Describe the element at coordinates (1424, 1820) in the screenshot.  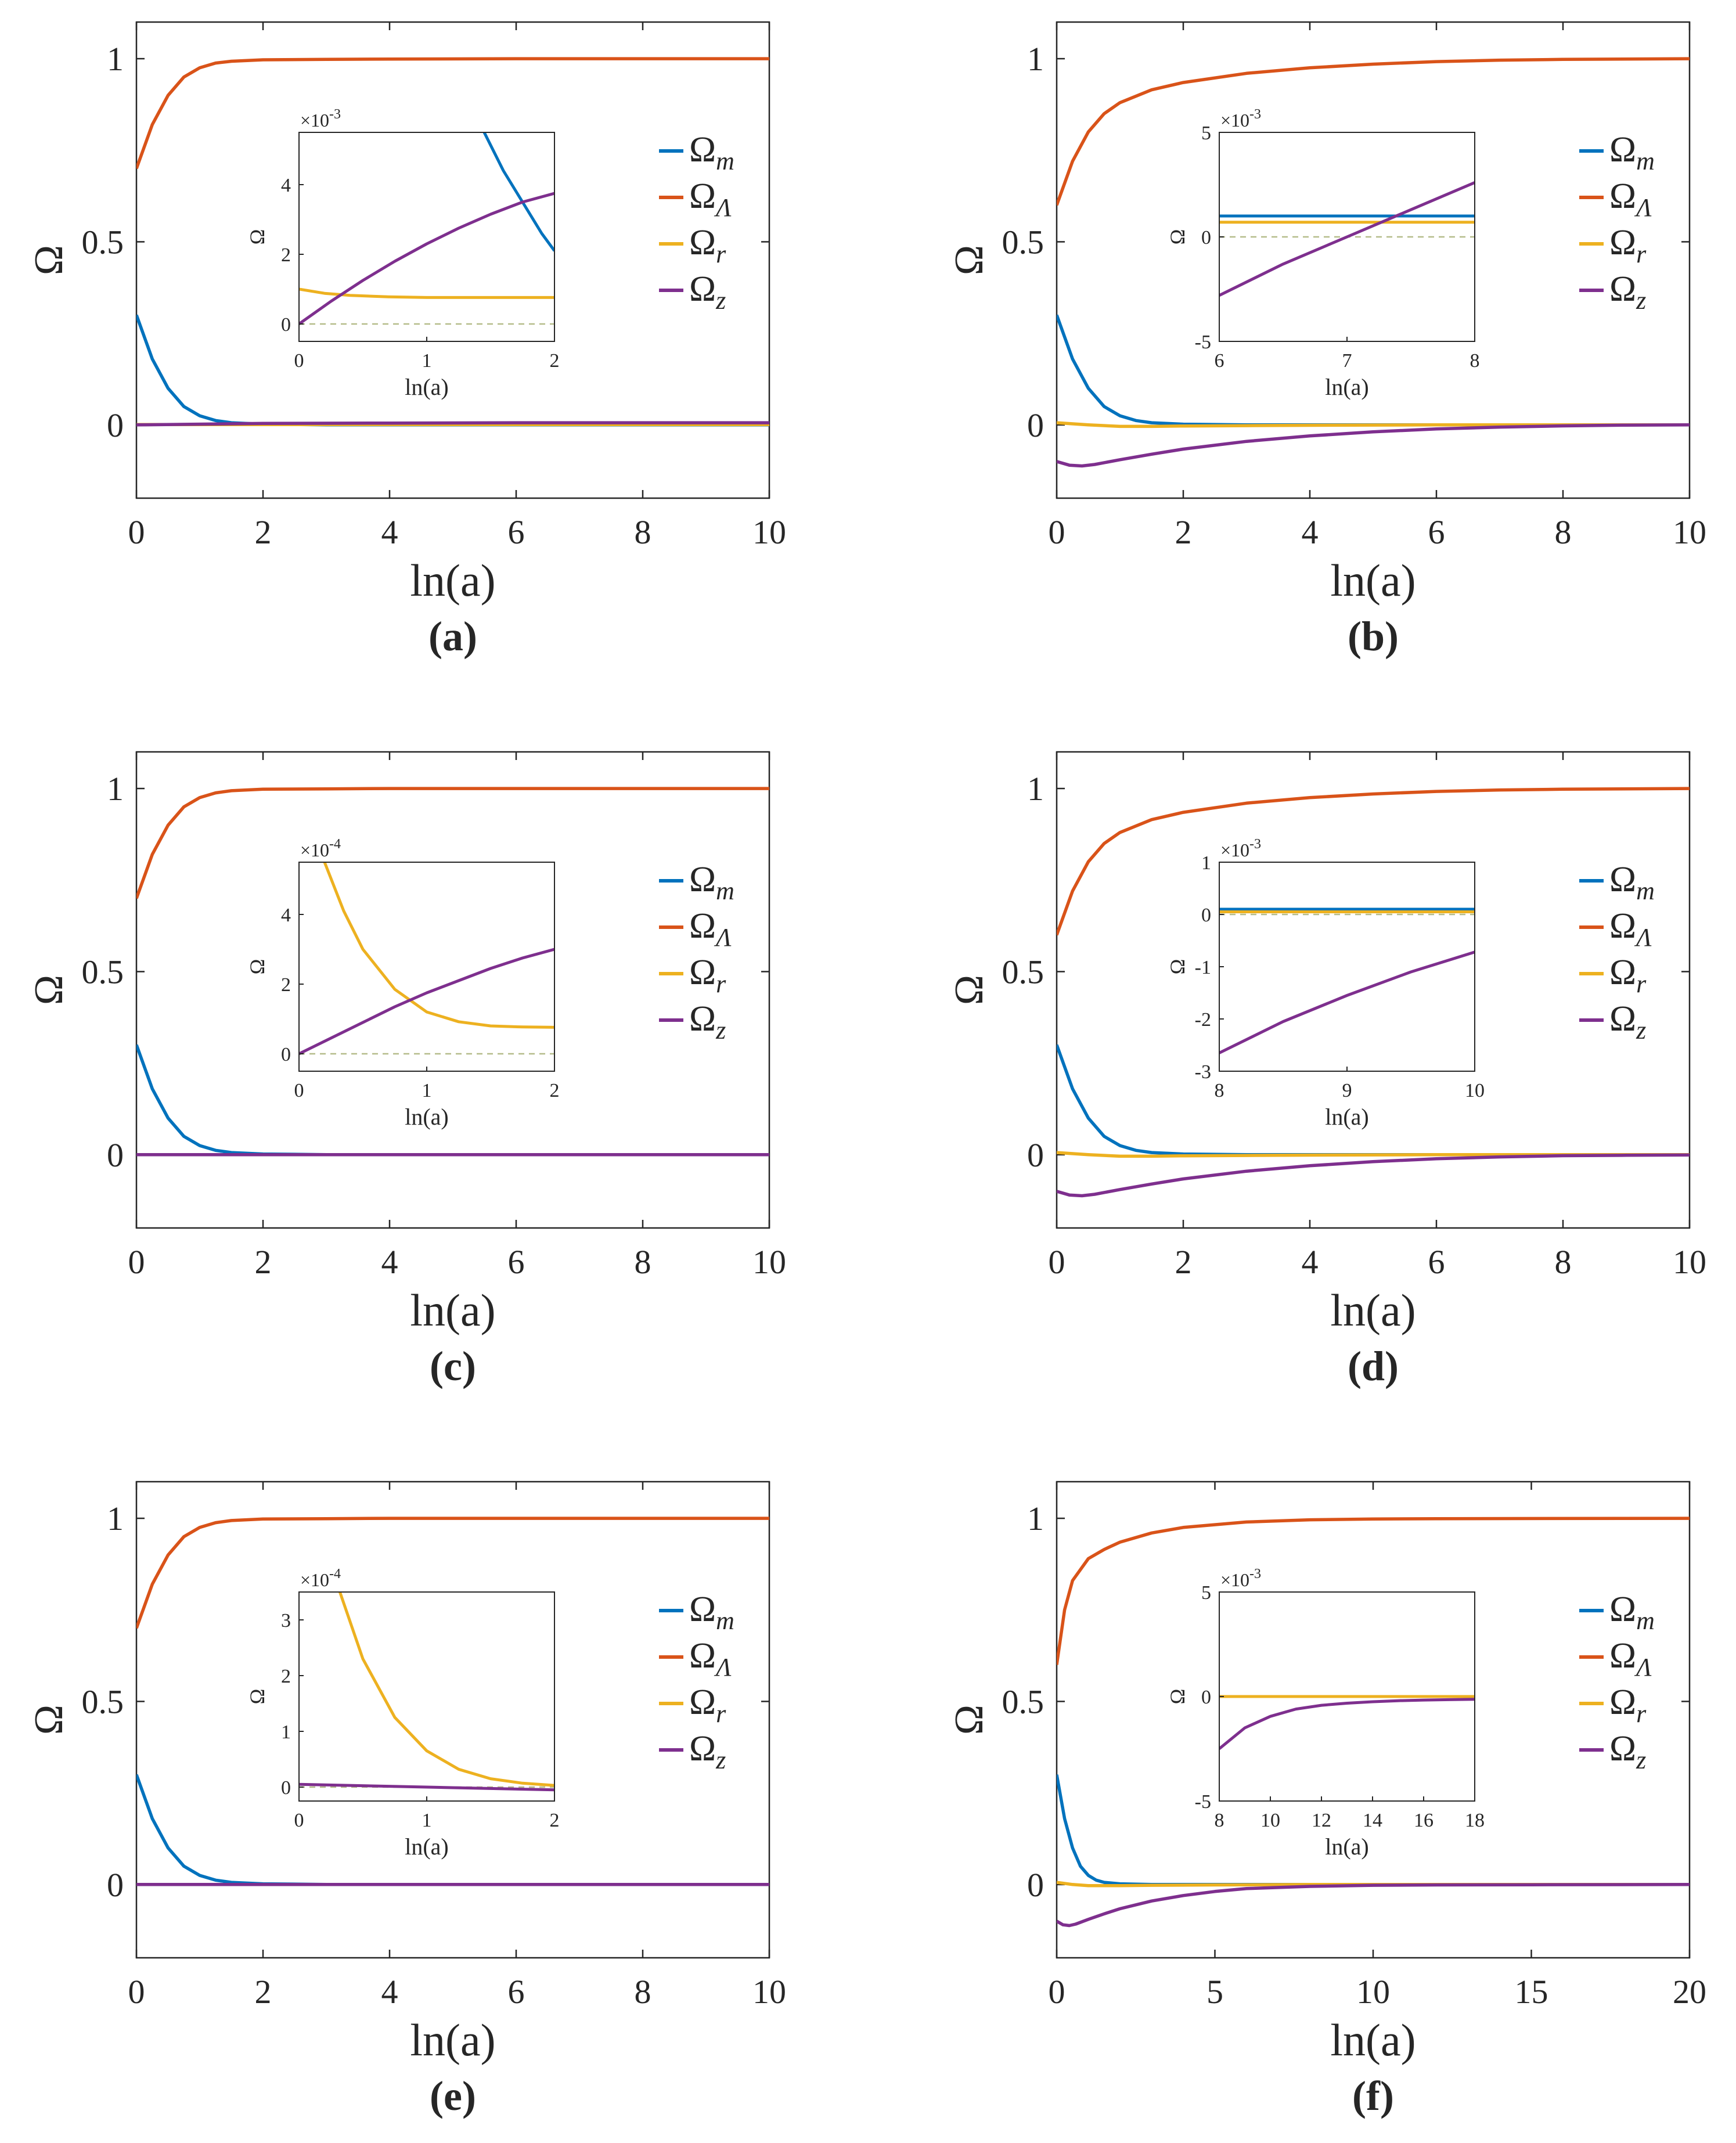
I see `inset-x-tick-label: 16` at that location.